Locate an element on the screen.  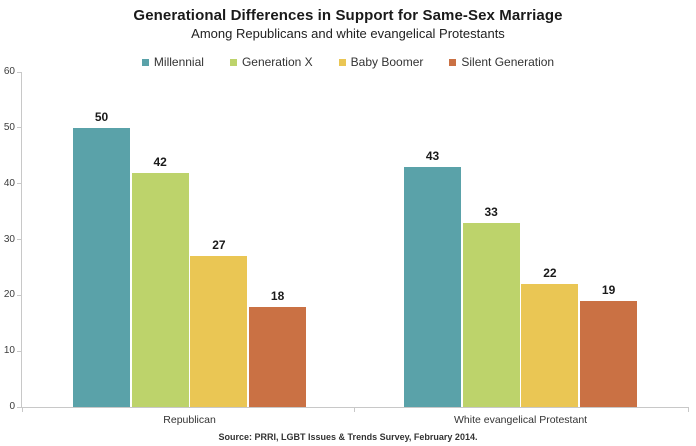
y-axis-label: 50 is located at coordinates (9, 127).